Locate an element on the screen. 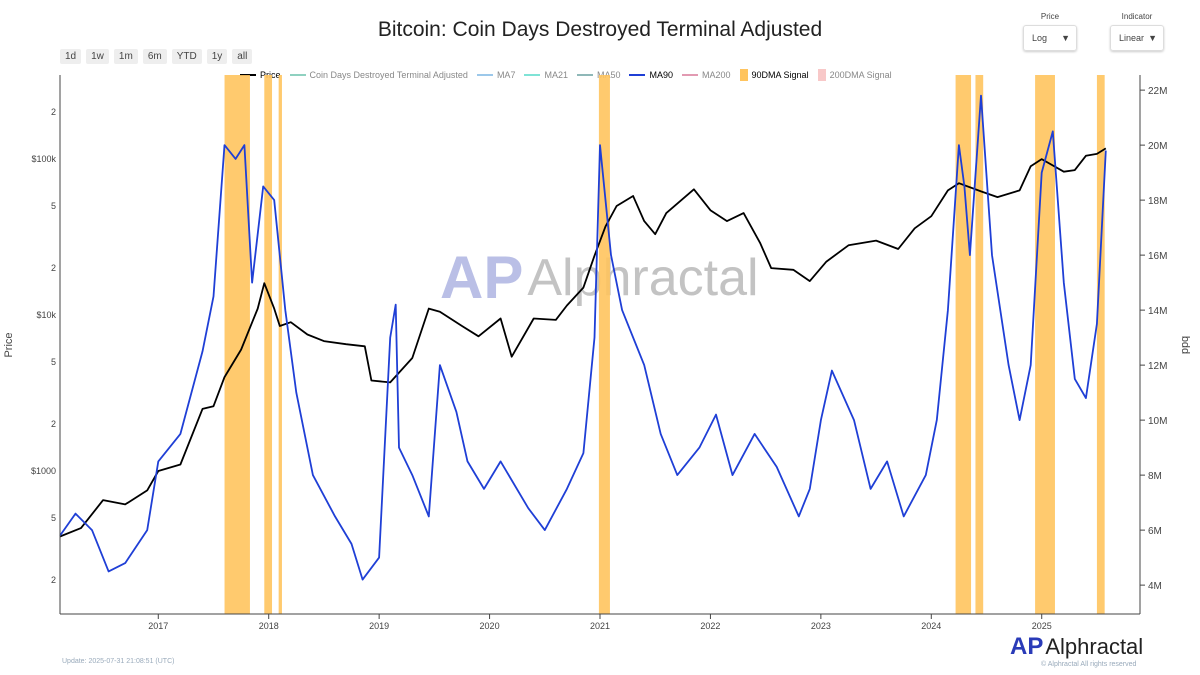 This screenshot has width=1200, height=675. legend-label: Coin Days Destroyed Terminal Adjusted is located at coordinates (388, 75).